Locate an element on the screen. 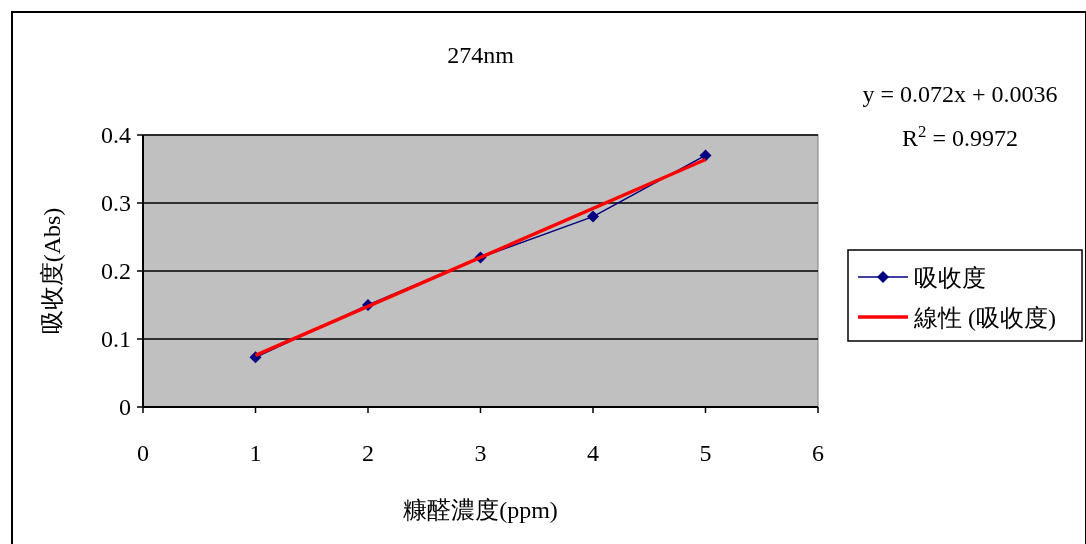  y-tick-label: 0.1 is located at coordinates (116, 339).